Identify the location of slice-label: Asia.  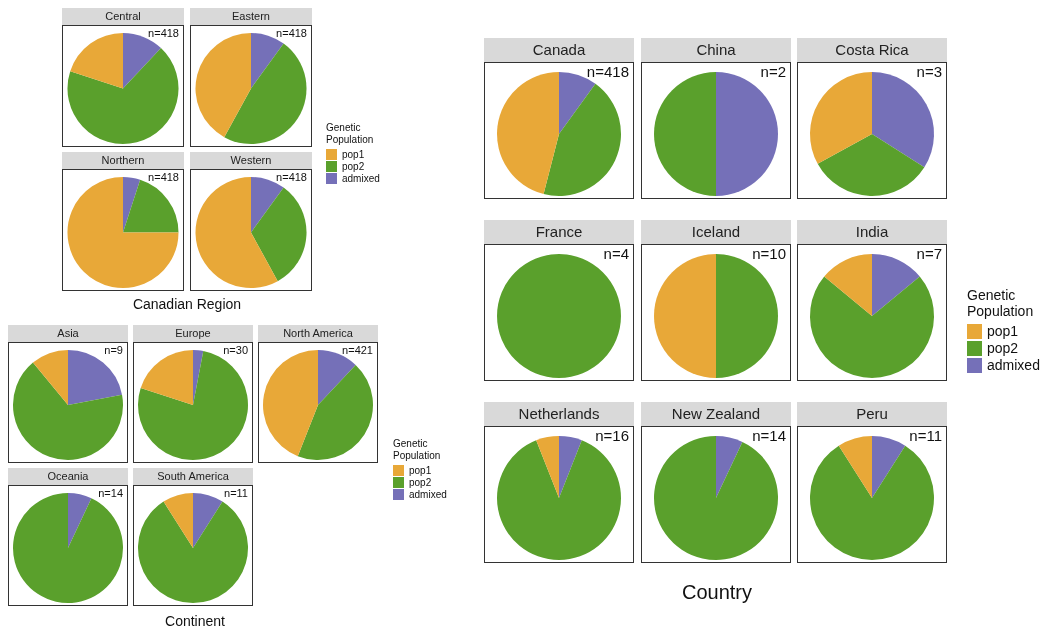
(68, 333).